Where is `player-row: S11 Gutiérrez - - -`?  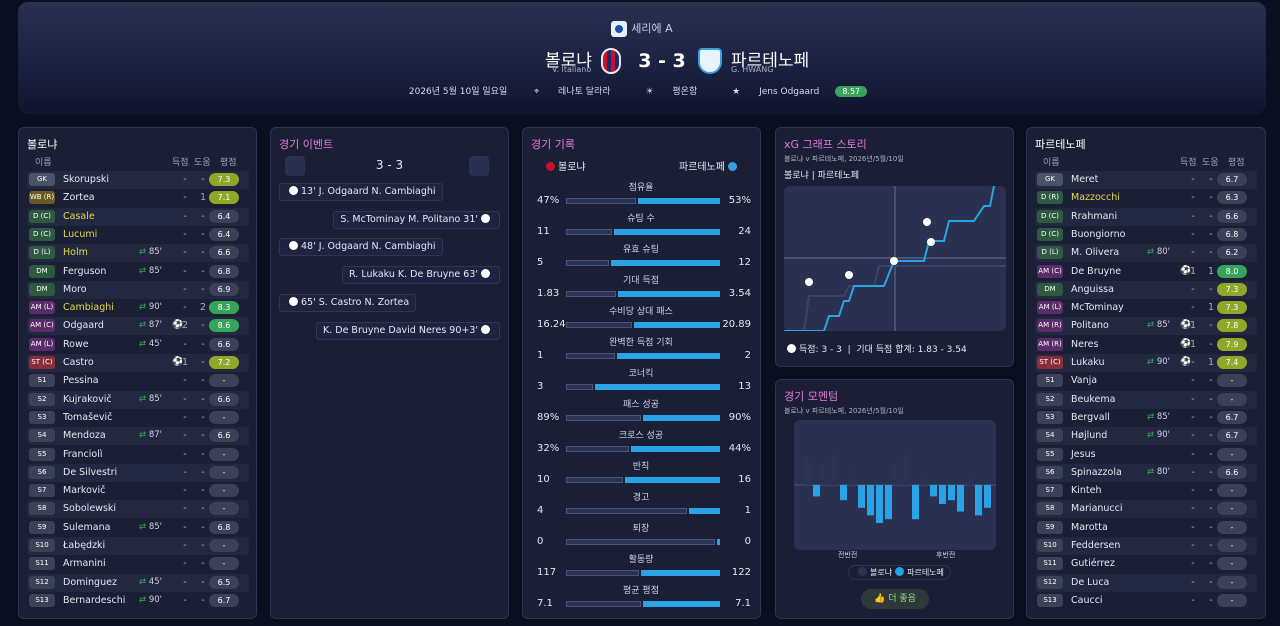 player-row: S11 Gutiérrez - - - is located at coordinates (1146, 564).